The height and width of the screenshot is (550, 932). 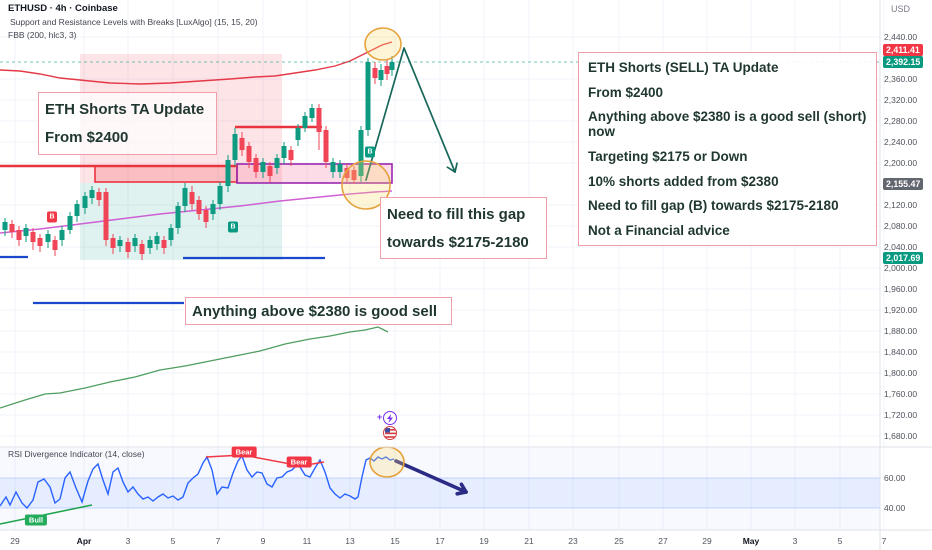 I want to click on price-axis-badge: 2,155.47, so click(x=903, y=184).